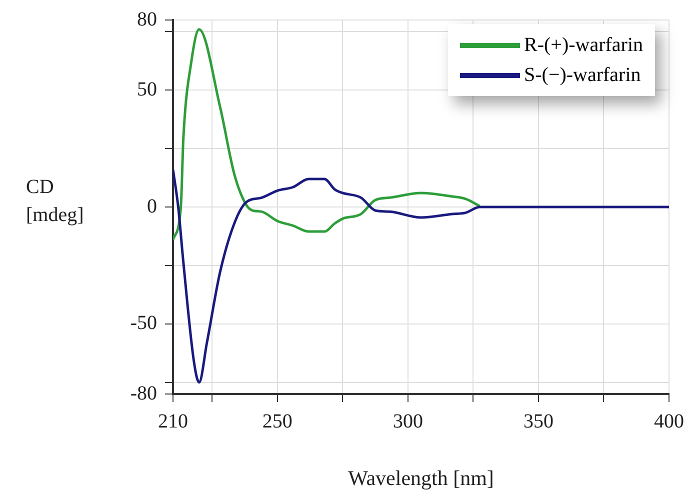 The width and height of the screenshot is (697, 496). Describe the element at coordinates (538, 421) in the screenshot. I see `x-tick-label: 350` at that location.